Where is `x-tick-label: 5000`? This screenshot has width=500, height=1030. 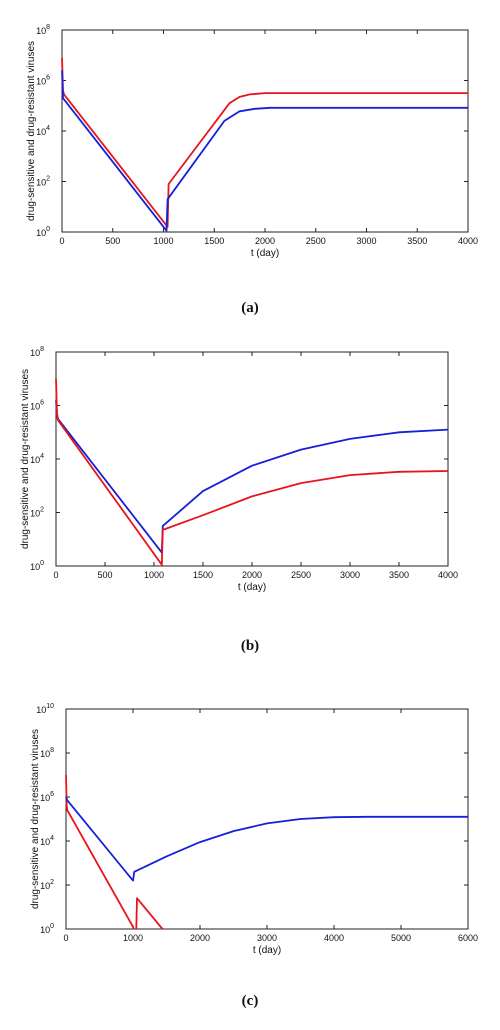
x-tick-label: 5000 is located at coordinates (401, 938).